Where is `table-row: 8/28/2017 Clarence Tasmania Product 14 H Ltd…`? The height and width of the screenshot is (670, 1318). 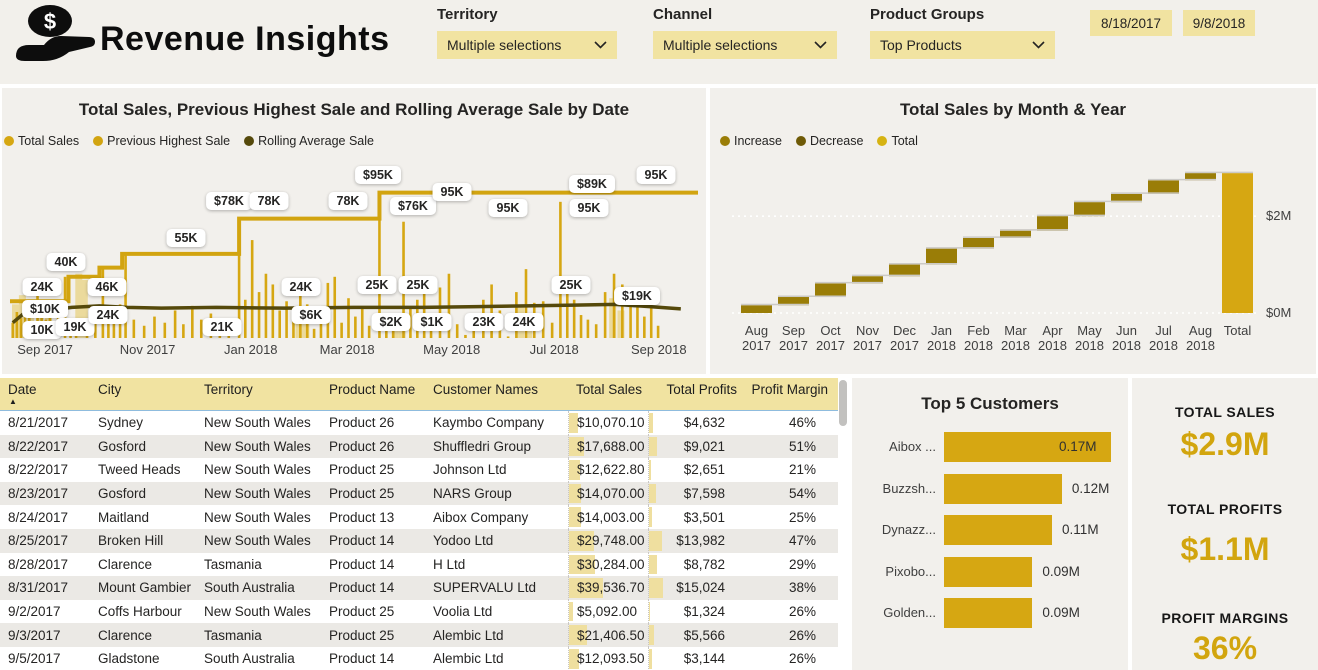 table-row: 8/28/2017 Clarence Tasmania Product 14 H Ltd… is located at coordinates (419, 564).